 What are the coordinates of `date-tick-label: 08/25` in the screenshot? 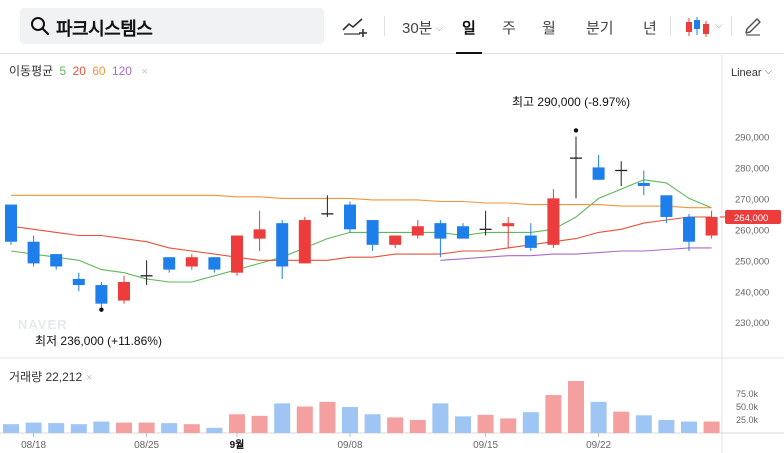 It's located at (146, 445).